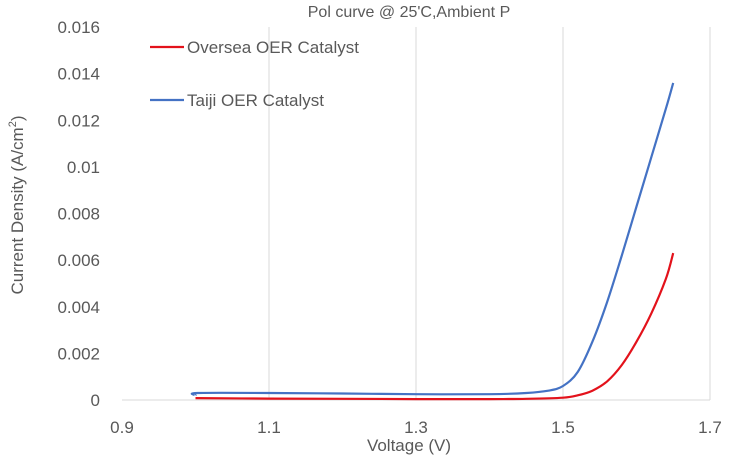 The width and height of the screenshot is (743, 458). What do you see at coordinates (78, 74) in the screenshot?
I see `y-tick-label: 0.014` at bounding box center [78, 74].